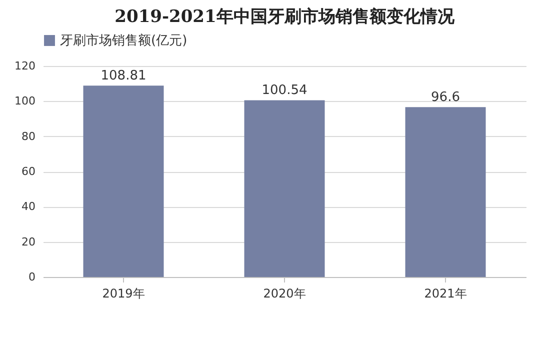 The height and width of the screenshot is (339, 546). I want to click on y-tick-label: 120, so click(25, 66).